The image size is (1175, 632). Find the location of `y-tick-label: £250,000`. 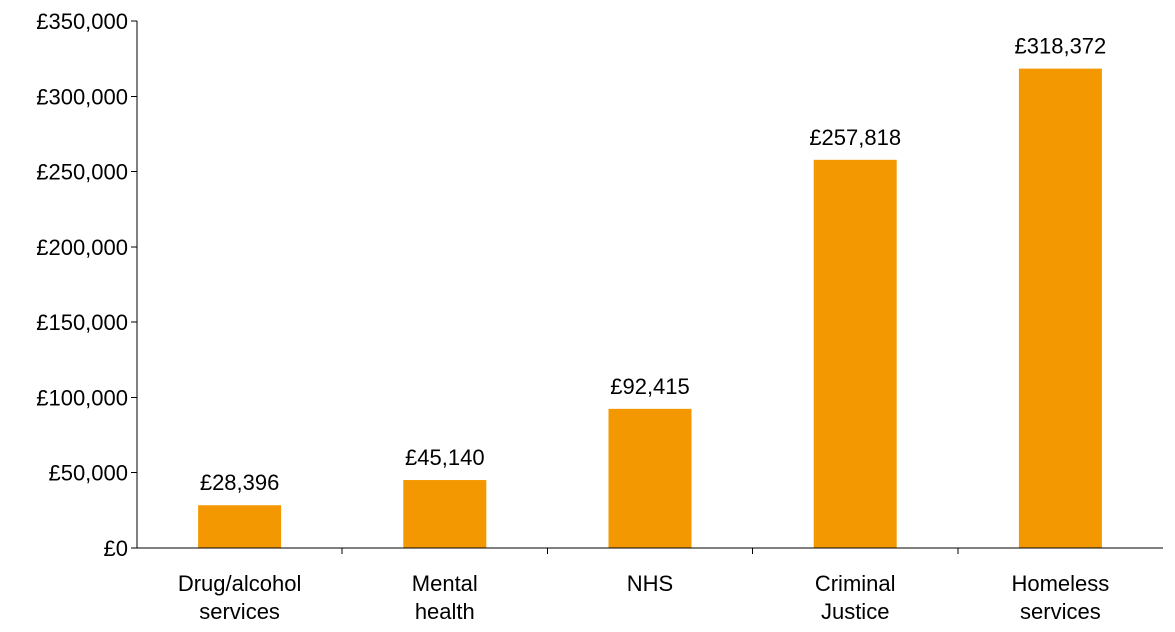

y-tick-label: £250,000 is located at coordinates (82, 172).